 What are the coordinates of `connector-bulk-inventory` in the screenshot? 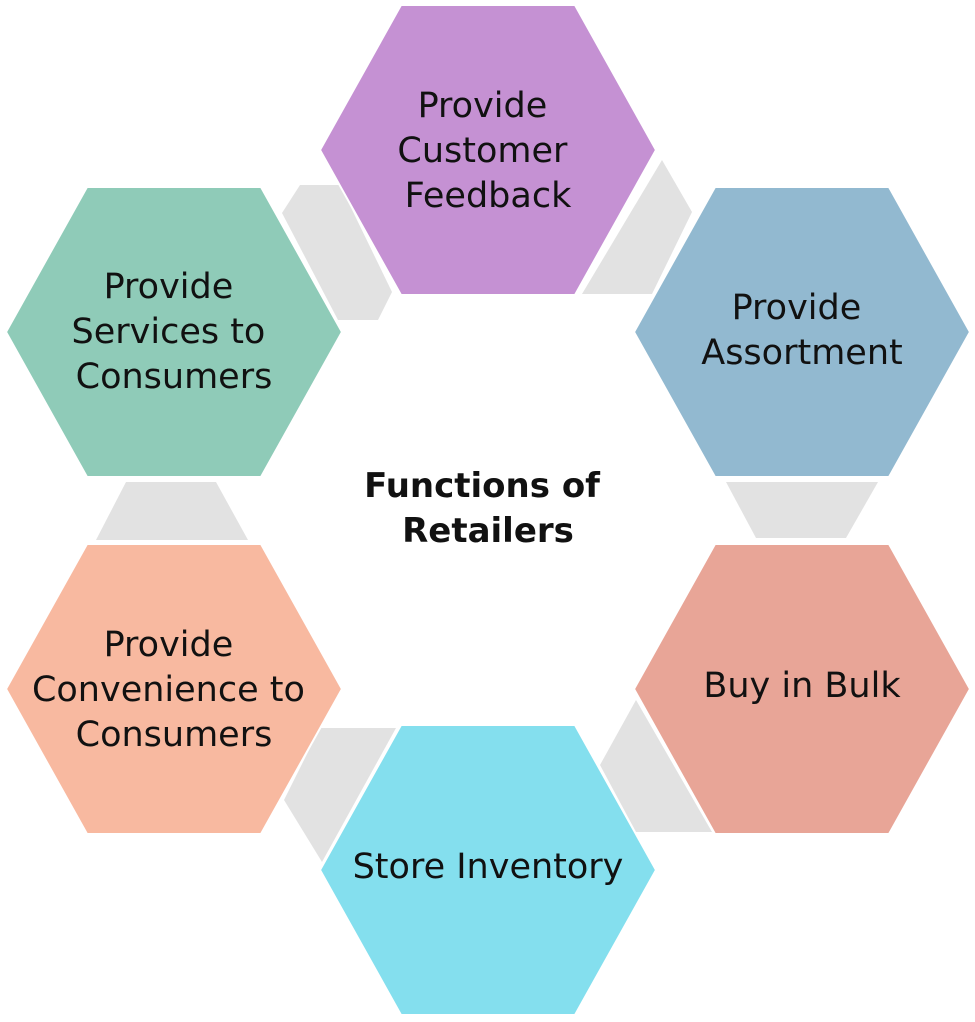 It's located at (656, 766).